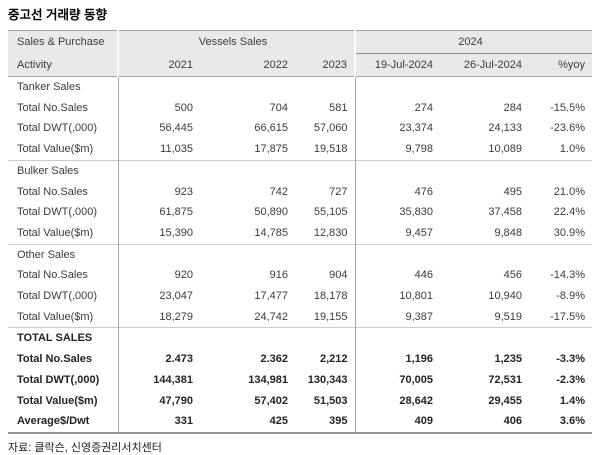  Describe the element at coordinates (63, 254) in the screenshot. I see `section-title: Other Sales` at that location.